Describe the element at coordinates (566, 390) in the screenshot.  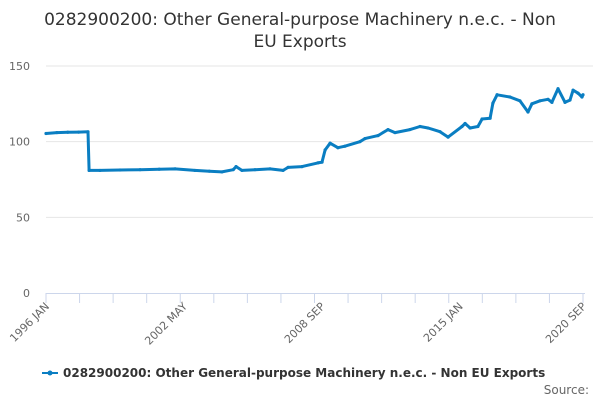
I see `source-label: Source:` at that location.